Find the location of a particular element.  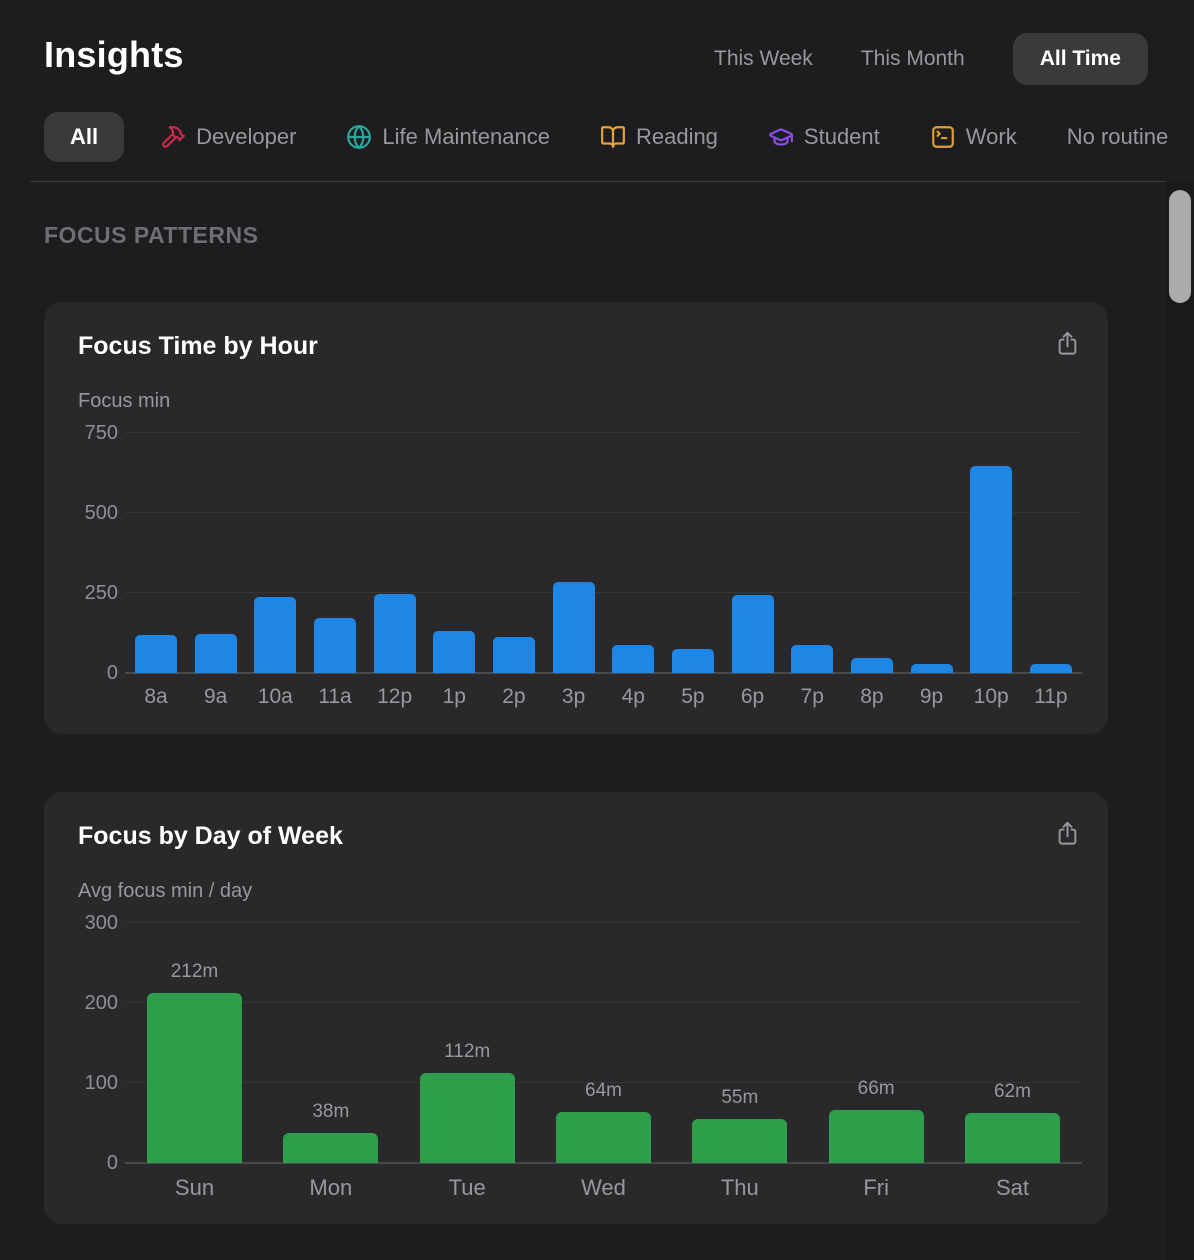

x-axis-label: 10a is located at coordinates (275, 696).